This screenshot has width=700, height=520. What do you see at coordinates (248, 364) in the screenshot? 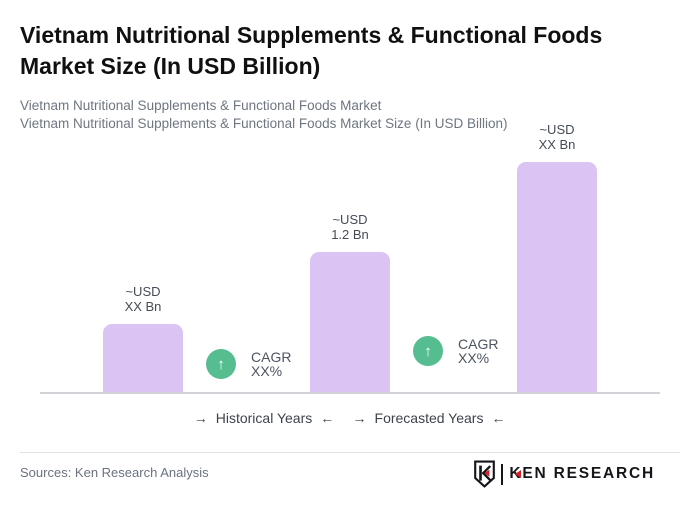
I see `cagr-badge-historical: ↑ CAGR XX%` at bounding box center [248, 364].